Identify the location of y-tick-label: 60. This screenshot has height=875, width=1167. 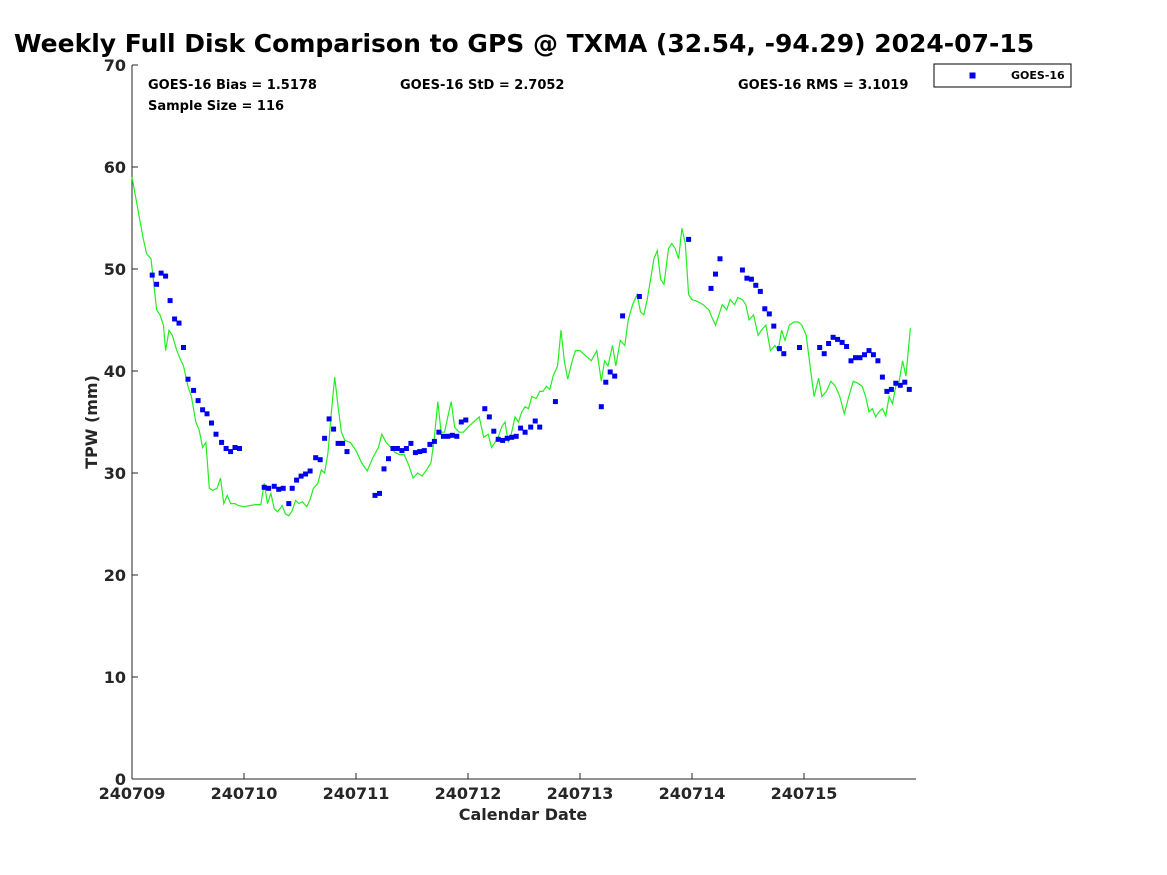
(115, 167).